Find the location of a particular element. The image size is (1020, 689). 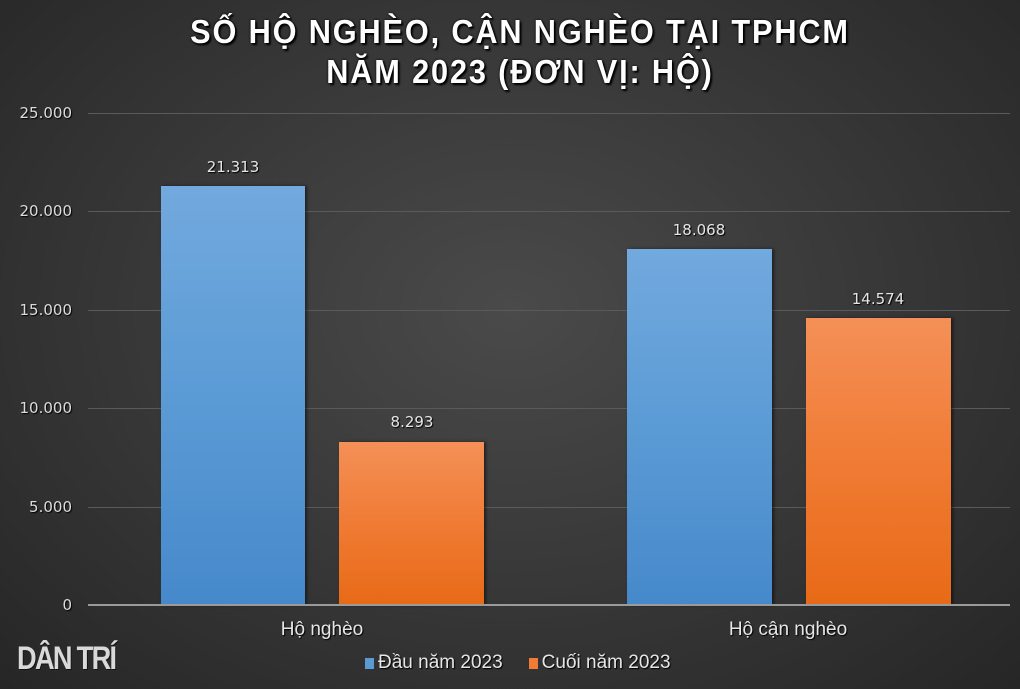

y-tick-20000: 20.000 is located at coordinates (46, 211).